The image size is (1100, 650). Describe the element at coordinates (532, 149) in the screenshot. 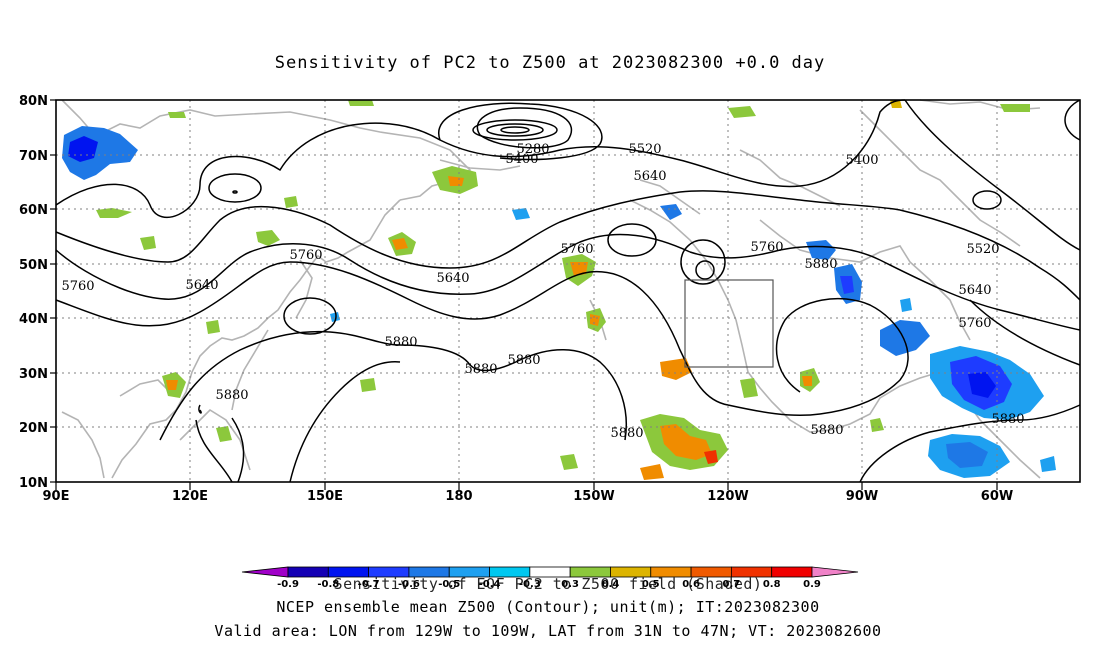

I see `contour-label: 5280` at that location.